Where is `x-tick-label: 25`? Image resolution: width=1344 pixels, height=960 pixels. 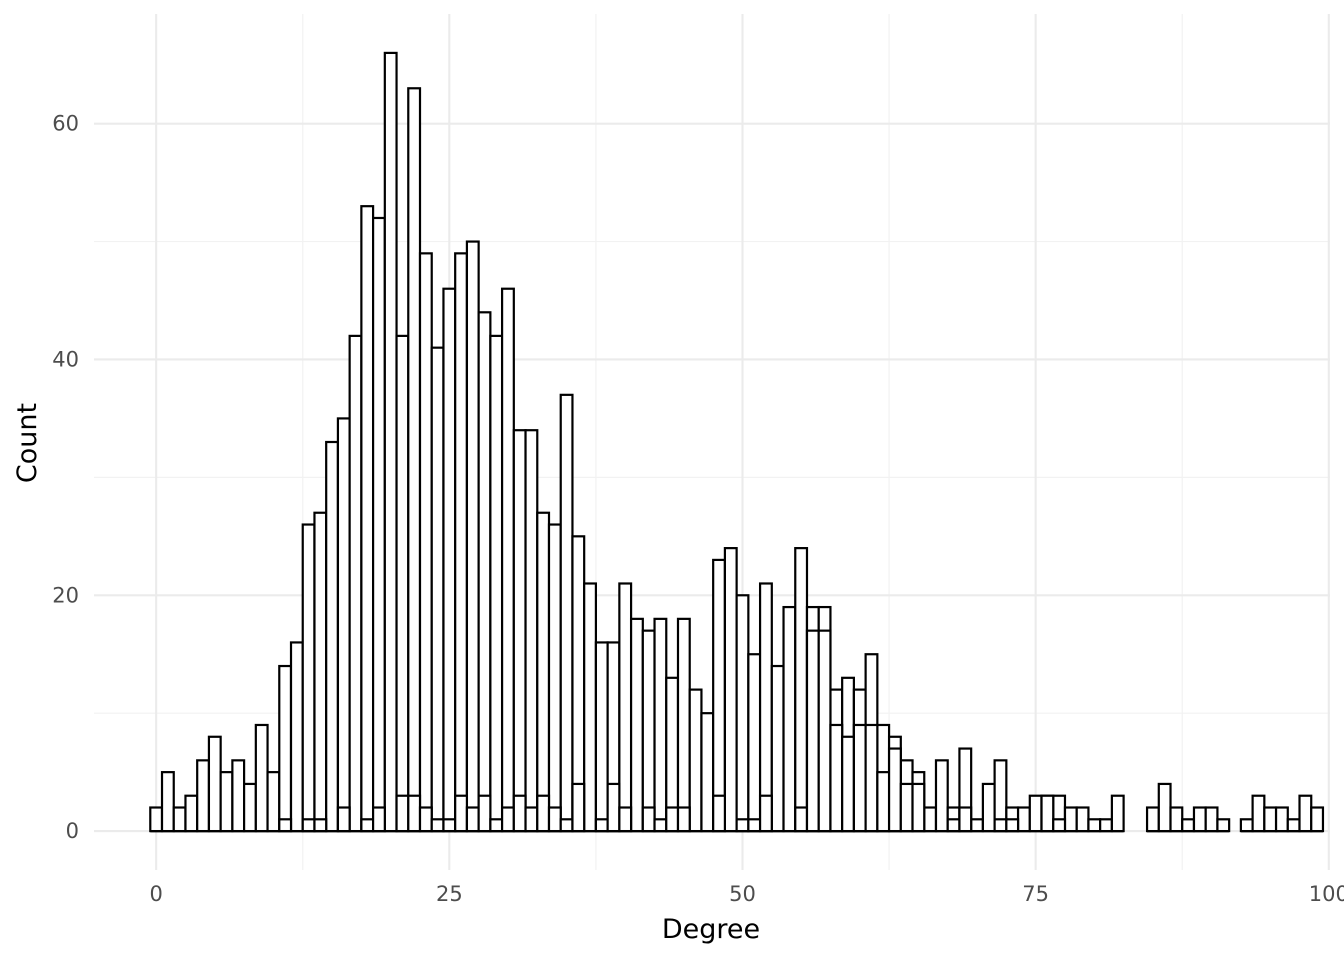 x-tick-label: 25 is located at coordinates (449, 894).